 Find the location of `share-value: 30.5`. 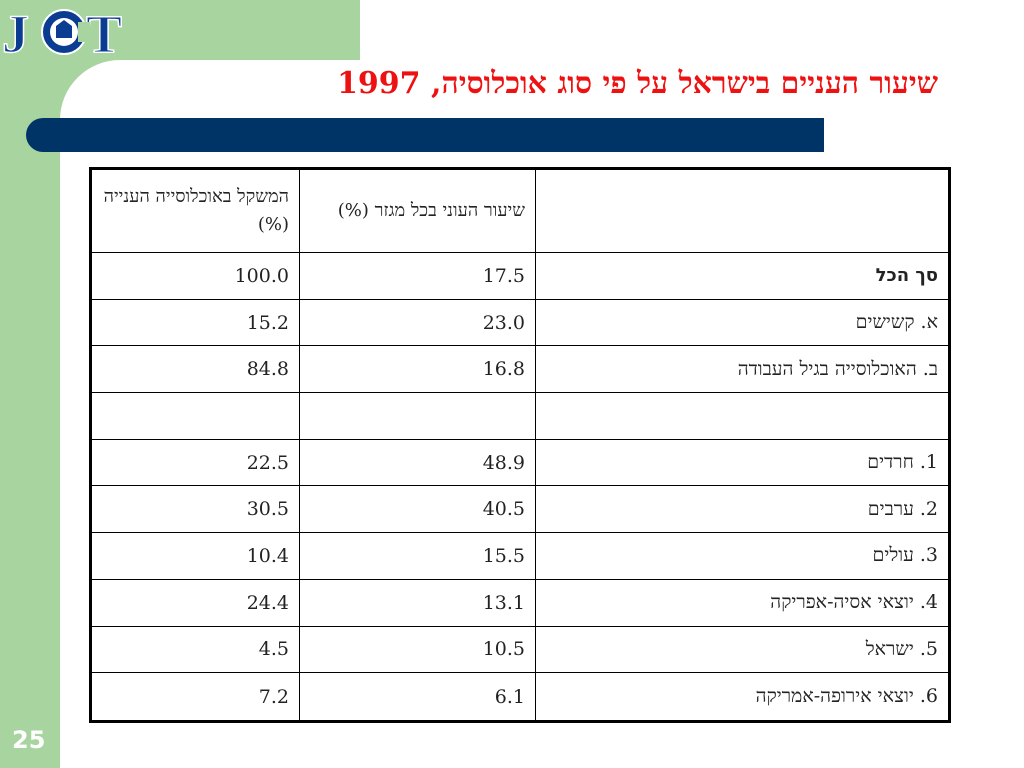

share-value: 30.5 is located at coordinates (267, 509).